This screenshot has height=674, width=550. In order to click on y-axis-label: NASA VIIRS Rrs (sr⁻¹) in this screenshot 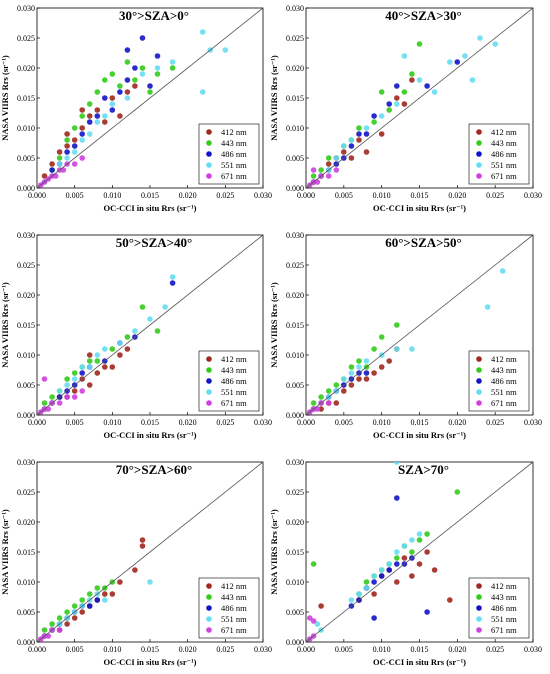, I will do `click(274, 98)`.